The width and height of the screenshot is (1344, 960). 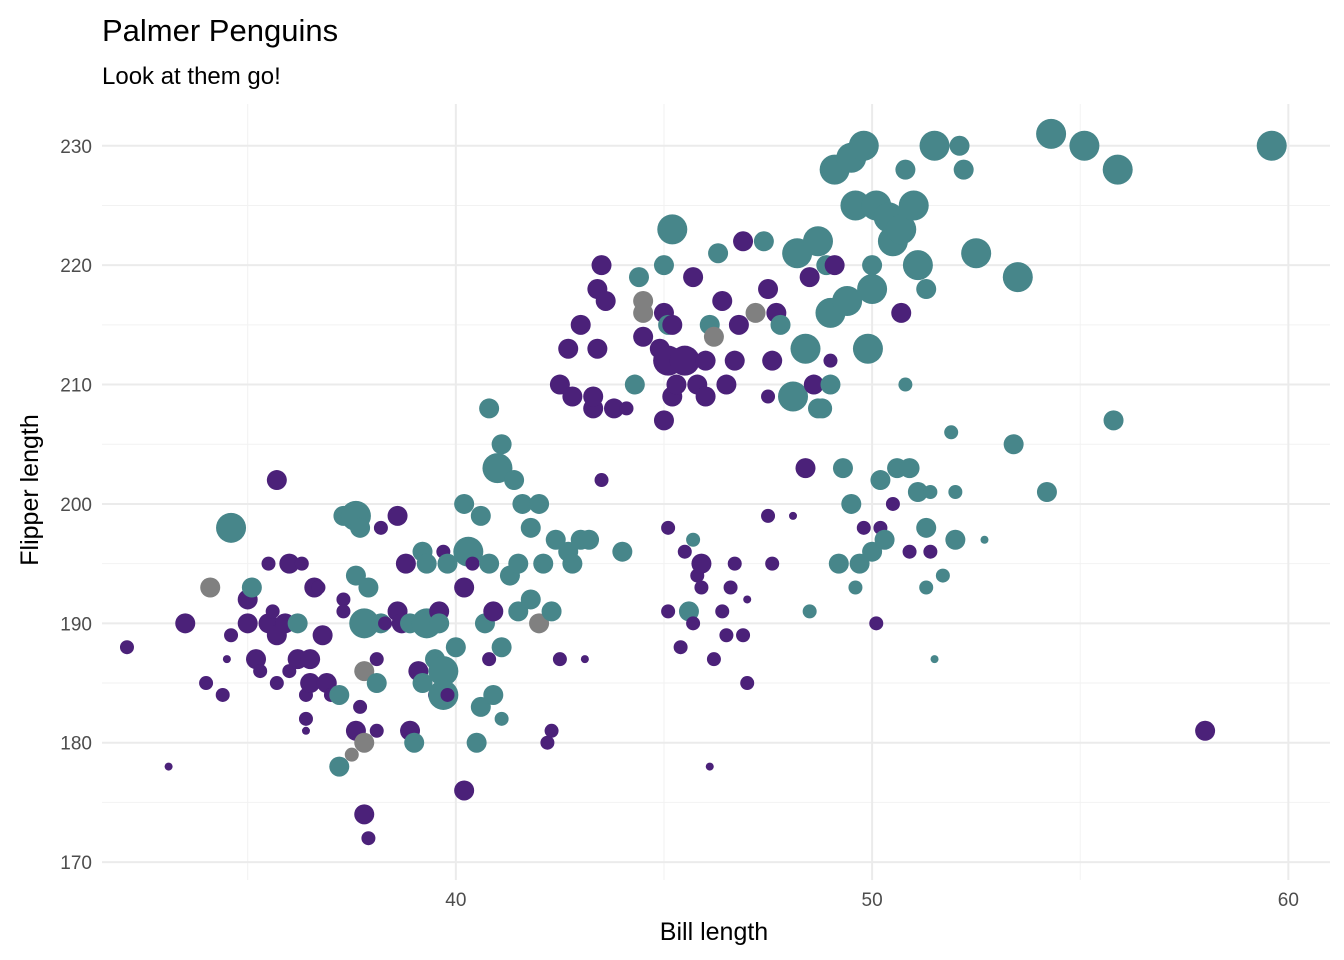 What do you see at coordinates (220, 30) in the screenshot?
I see `chart-title: Palmer Penguins` at bounding box center [220, 30].